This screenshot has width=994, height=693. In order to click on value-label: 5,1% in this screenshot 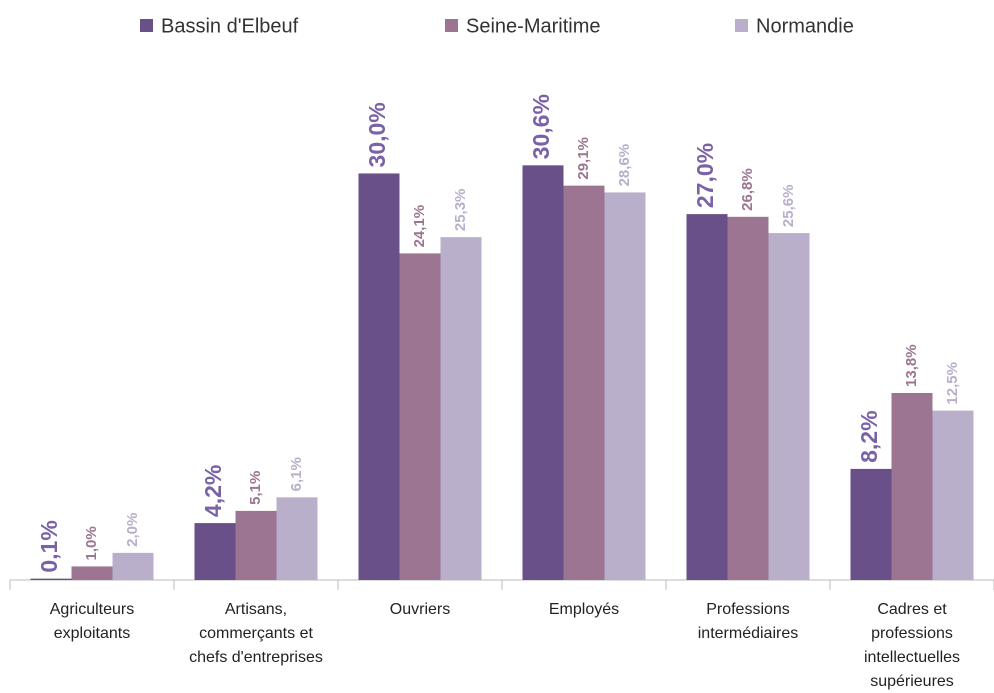, I will do `click(255, 488)`.